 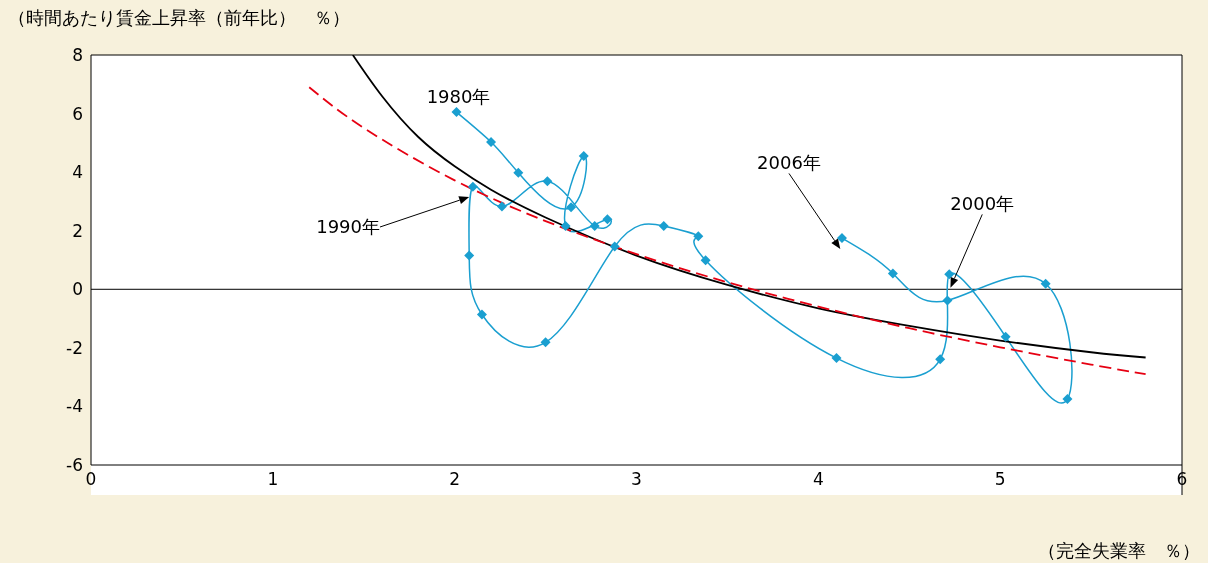 What do you see at coordinates (455, 479) in the screenshot?
I see `x-tick-label: 2` at bounding box center [455, 479].